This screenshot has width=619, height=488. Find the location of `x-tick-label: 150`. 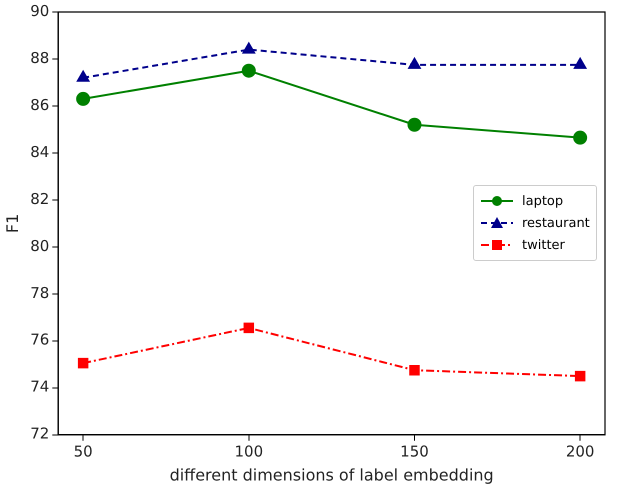

x-tick-label: 150 is located at coordinates (414, 451).